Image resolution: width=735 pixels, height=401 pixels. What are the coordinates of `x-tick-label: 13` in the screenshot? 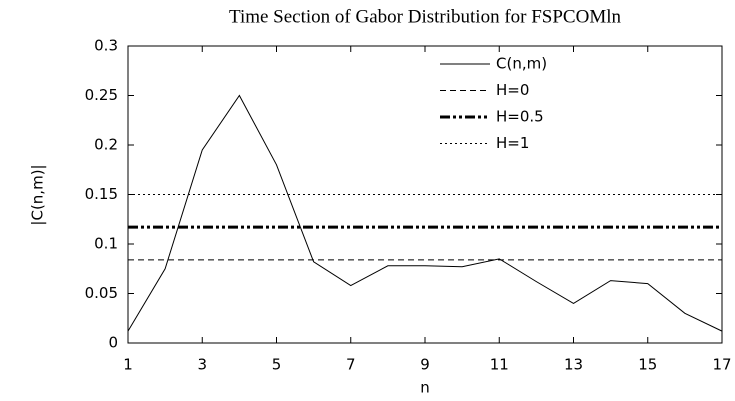 It's located at (573, 365).